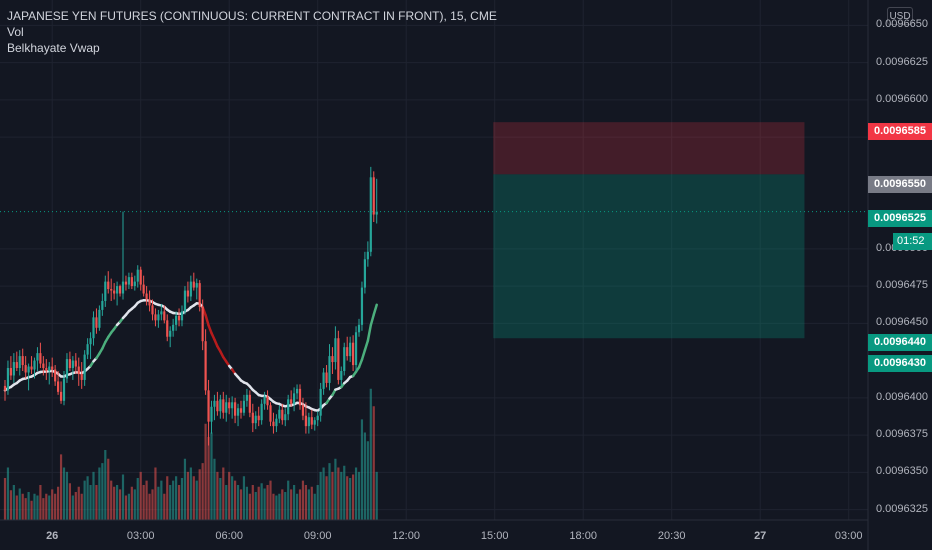  What do you see at coordinates (583, 536) in the screenshot?
I see `time-tick-label: 18:00` at bounding box center [583, 536].